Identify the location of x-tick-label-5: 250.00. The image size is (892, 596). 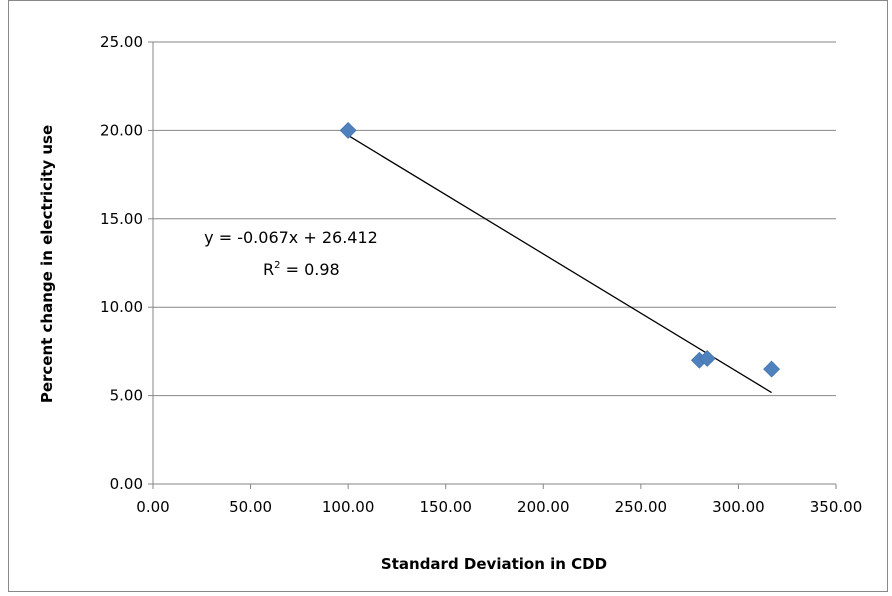
(641, 507).